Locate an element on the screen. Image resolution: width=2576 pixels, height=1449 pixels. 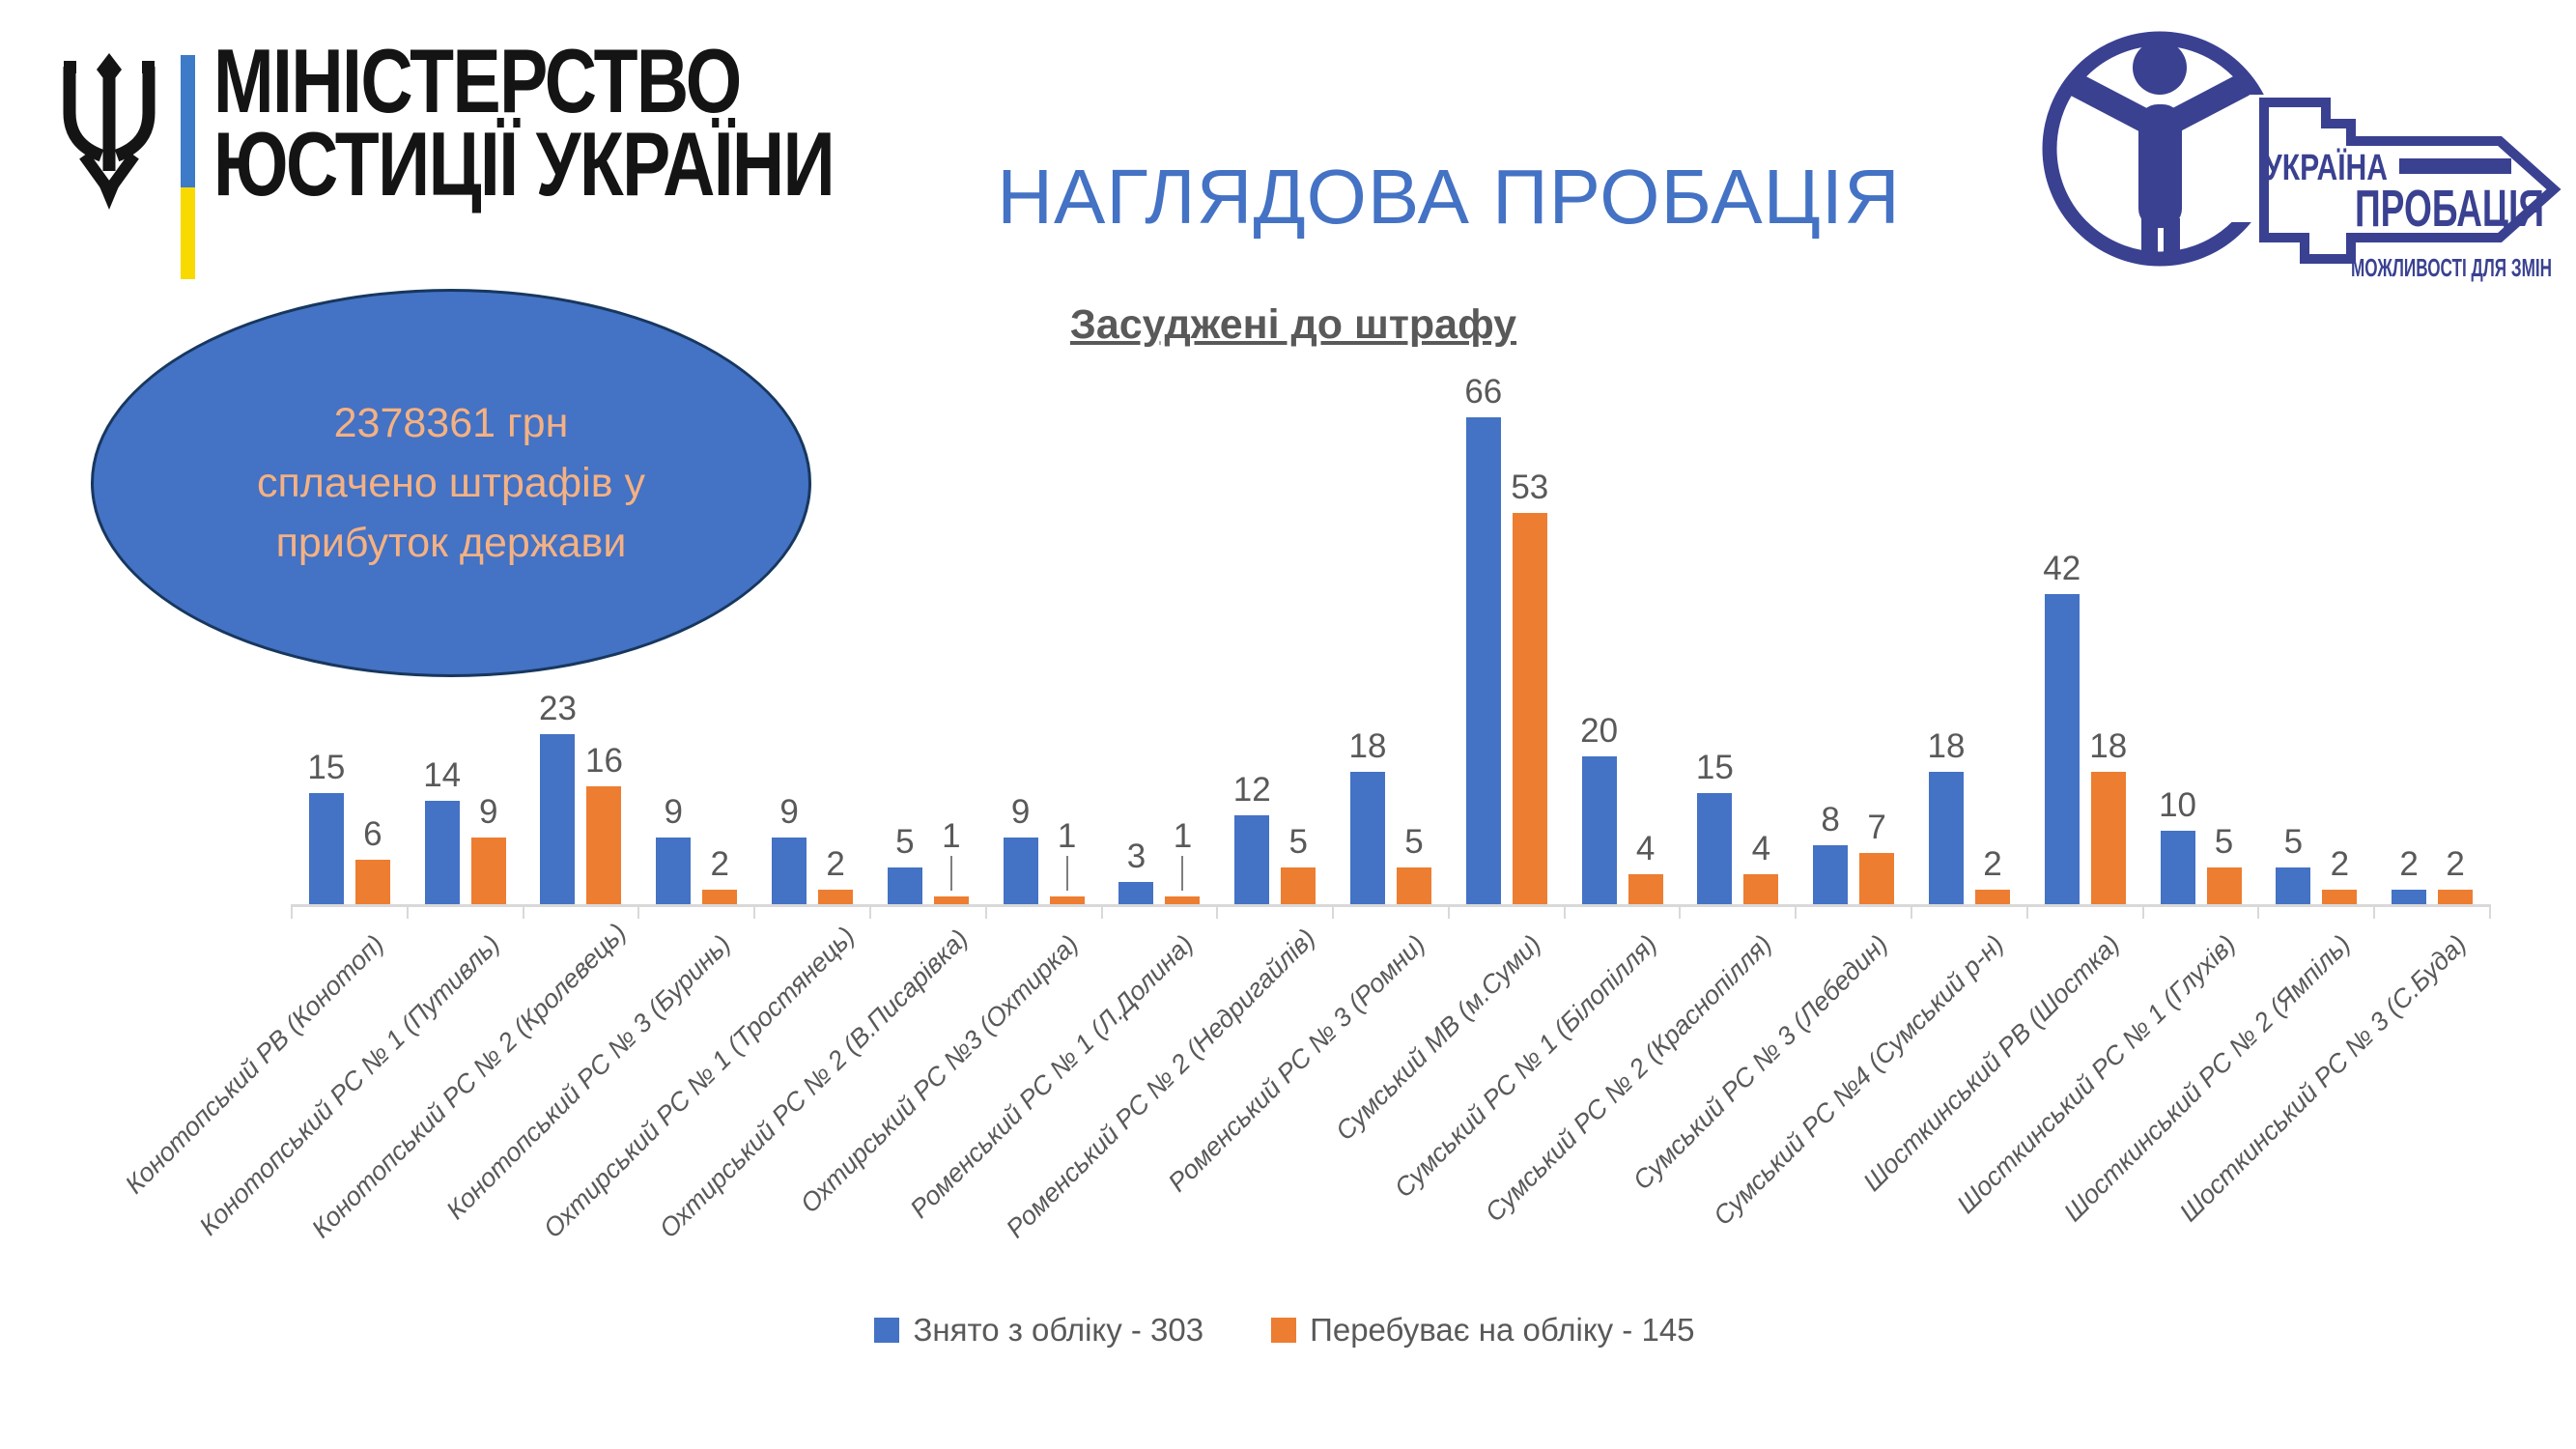
ministry-logo: МІНІСТЕРСТВО ЮСТИЦІЇ УКРАЇНИ is located at coordinates (512, 164).